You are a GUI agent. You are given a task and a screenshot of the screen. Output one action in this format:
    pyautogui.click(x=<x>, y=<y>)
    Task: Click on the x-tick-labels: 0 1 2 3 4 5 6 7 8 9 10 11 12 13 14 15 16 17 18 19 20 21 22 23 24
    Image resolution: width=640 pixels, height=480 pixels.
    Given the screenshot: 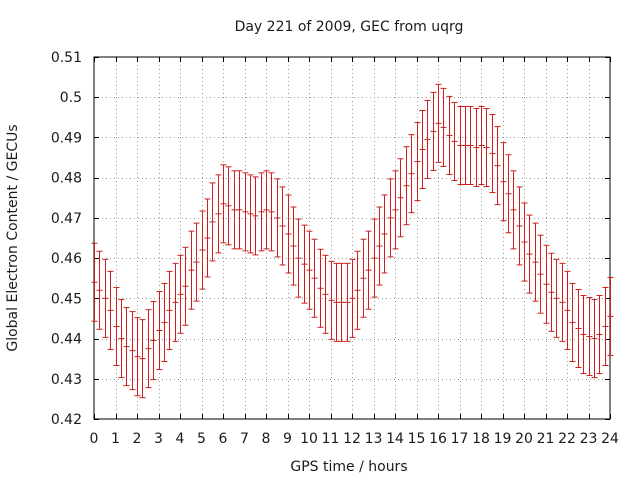 What is the action you would take?
    pyautogui.click(x=354, y=439)
    